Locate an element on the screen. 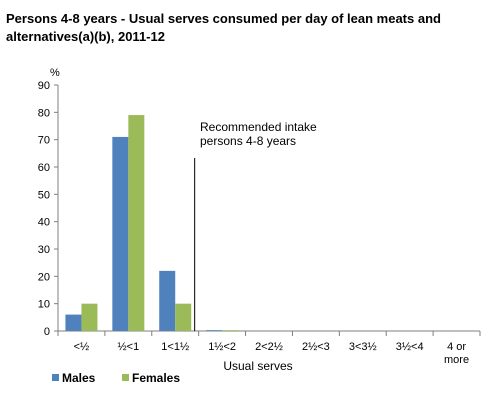 This screenshot has height=415, width=486. x-tick-label: 4 or more is located at coordinates (456, 353).